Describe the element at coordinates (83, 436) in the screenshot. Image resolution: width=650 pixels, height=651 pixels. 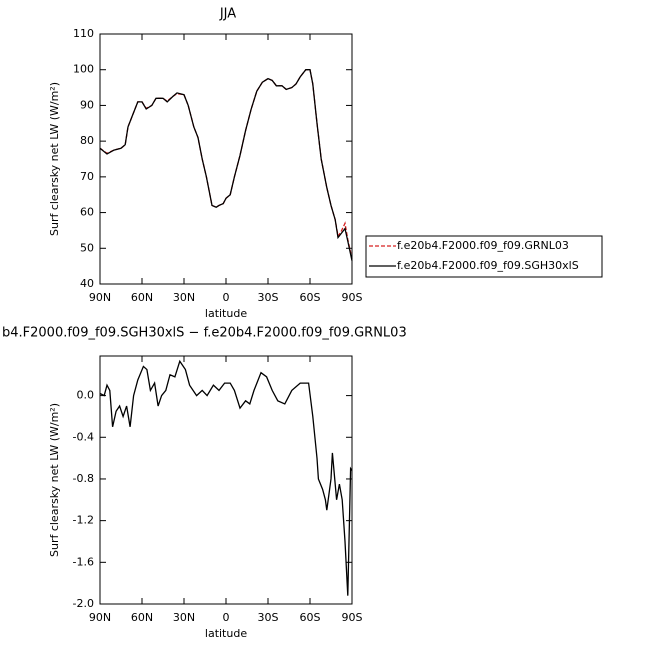
I see `y-tick-label: -0.4` at that location.